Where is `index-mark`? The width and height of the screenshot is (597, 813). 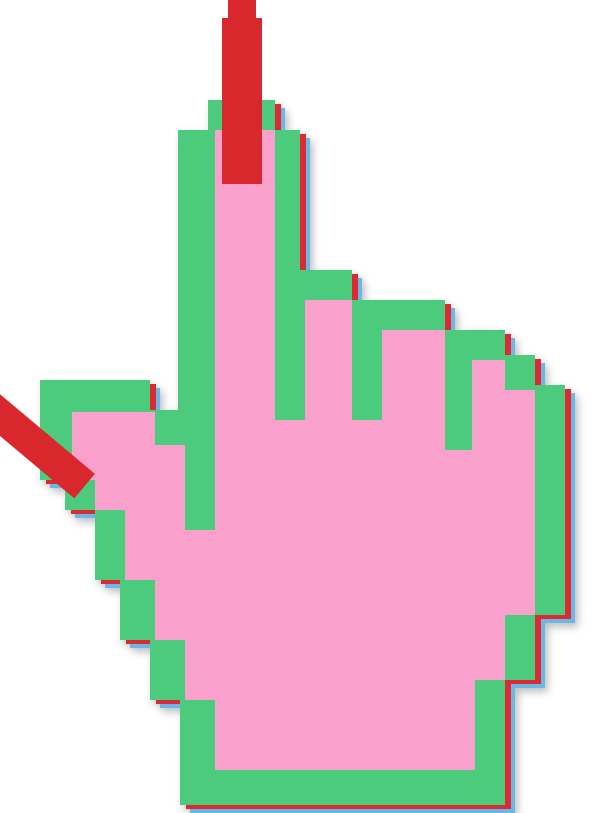
index-mark is located at coordinates (242, 101).